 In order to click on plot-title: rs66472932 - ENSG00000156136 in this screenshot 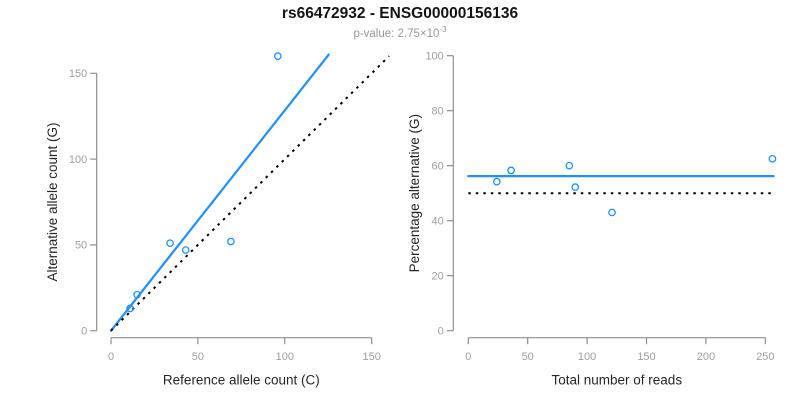, I will do `click(400, 13)`.